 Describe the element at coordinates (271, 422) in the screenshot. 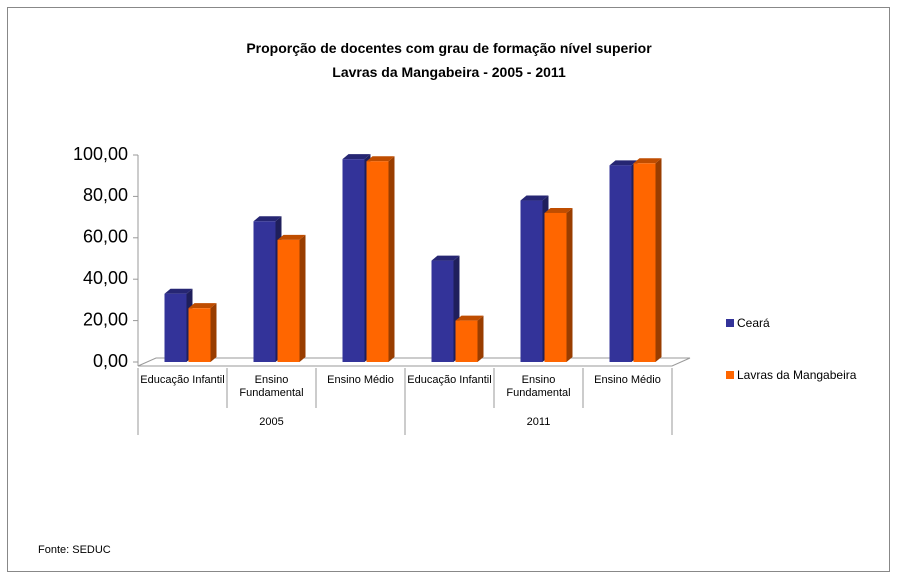

I see `group-label: 2005` at that location.